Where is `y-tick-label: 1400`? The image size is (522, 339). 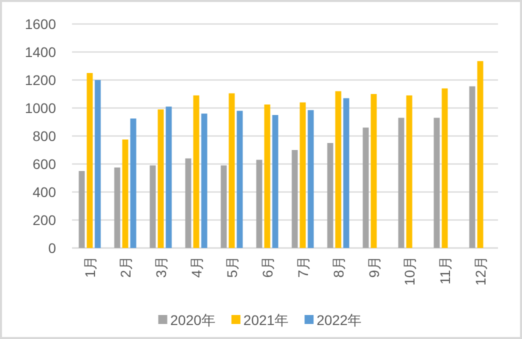 y-tick-label: 1400 is located at coordinates (40, 52).